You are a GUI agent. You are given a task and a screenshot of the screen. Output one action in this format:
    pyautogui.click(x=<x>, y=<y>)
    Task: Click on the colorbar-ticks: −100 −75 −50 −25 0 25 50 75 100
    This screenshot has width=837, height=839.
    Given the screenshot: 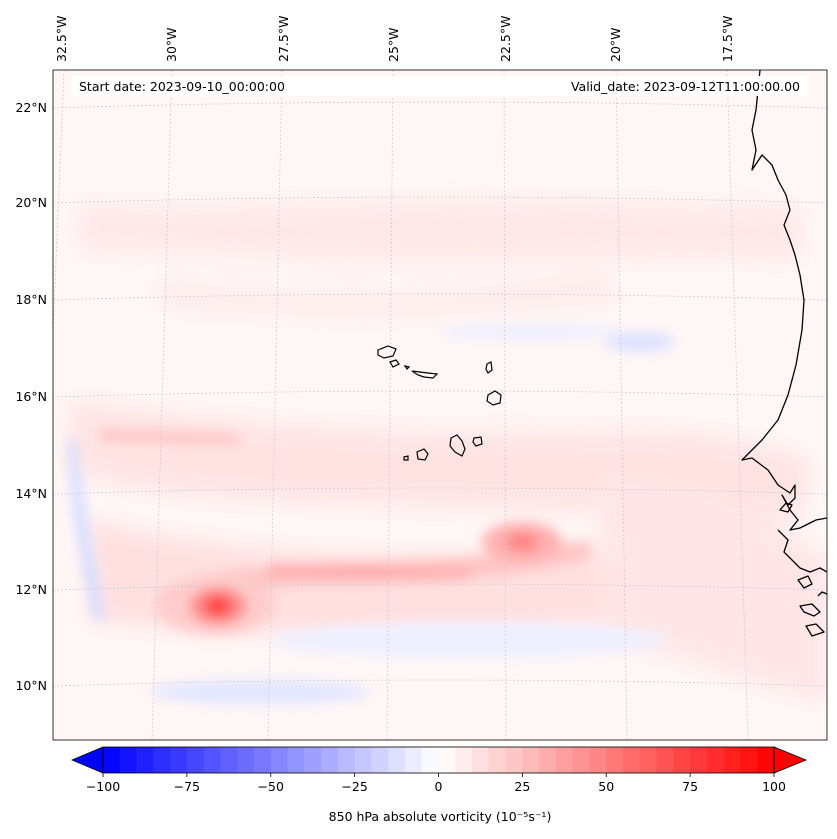 What is the action you would take?
    pyautogui.click(x=436, y=783)
    